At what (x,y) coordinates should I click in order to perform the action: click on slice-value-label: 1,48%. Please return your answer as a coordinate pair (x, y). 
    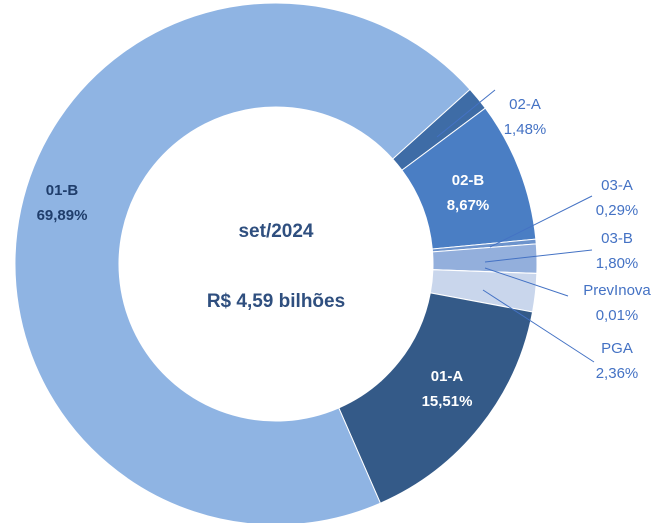
    Looking at the image, I should click on (525, 129).